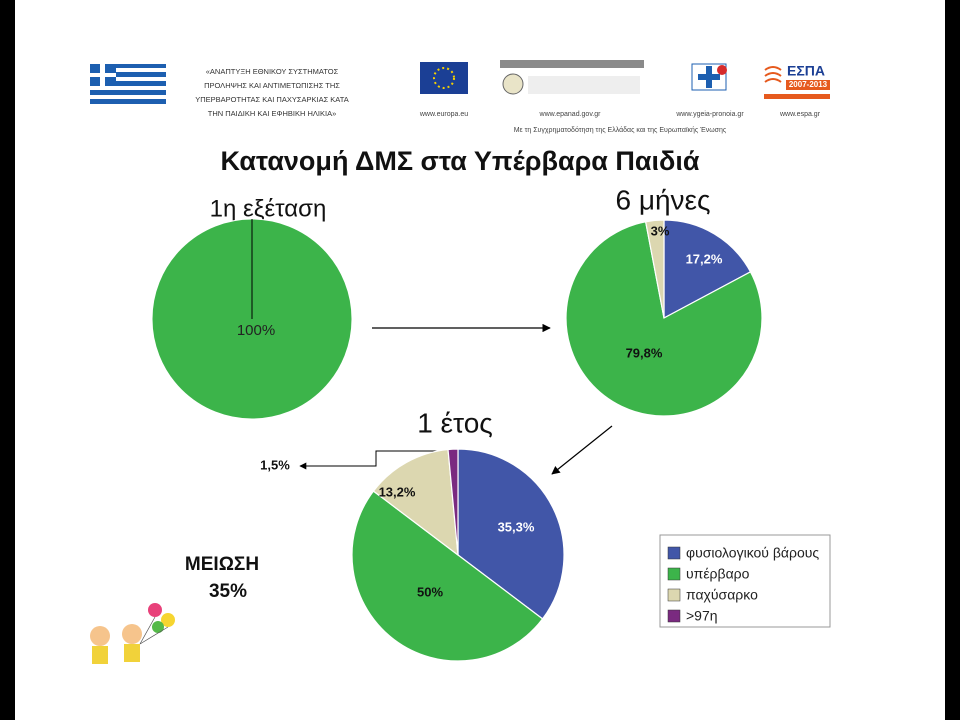 This screenshot has height=720, width=960. Describe the element at coordinates (397, 491) in the screenshot. I see `data-label: 13,2%` at that location.